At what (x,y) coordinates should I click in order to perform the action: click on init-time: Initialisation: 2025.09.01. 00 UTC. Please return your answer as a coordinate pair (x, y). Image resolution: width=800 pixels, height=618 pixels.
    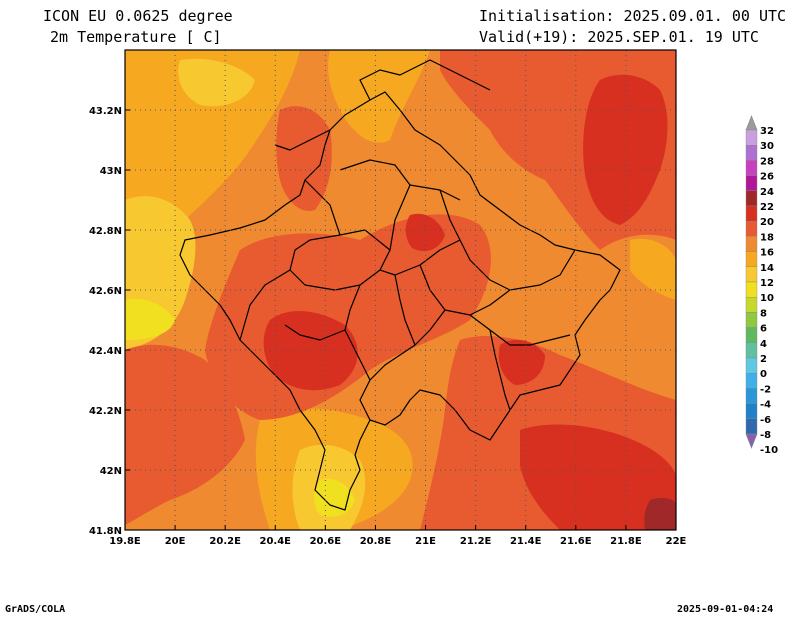
    Looking at the image, I should click on (633, 16).